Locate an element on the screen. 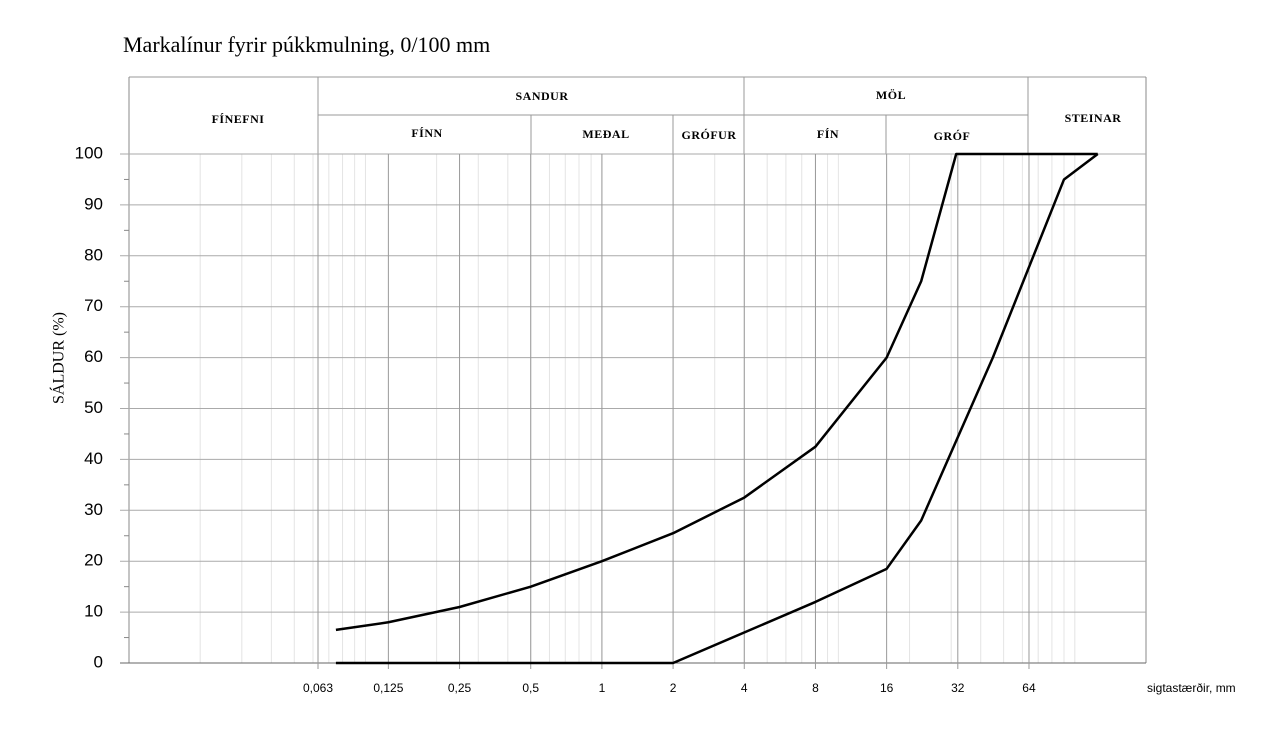 Image resolution: width=1278 pixels, height=731 pixels. y-tick-label: 0 is located at coordinates (98, 661).